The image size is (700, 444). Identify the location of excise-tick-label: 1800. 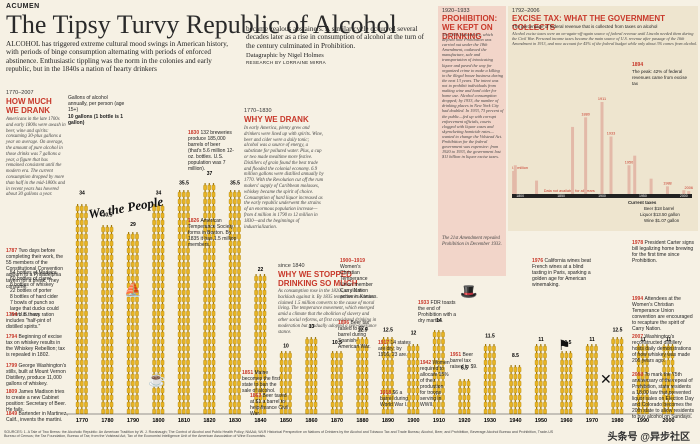
(520, 196).